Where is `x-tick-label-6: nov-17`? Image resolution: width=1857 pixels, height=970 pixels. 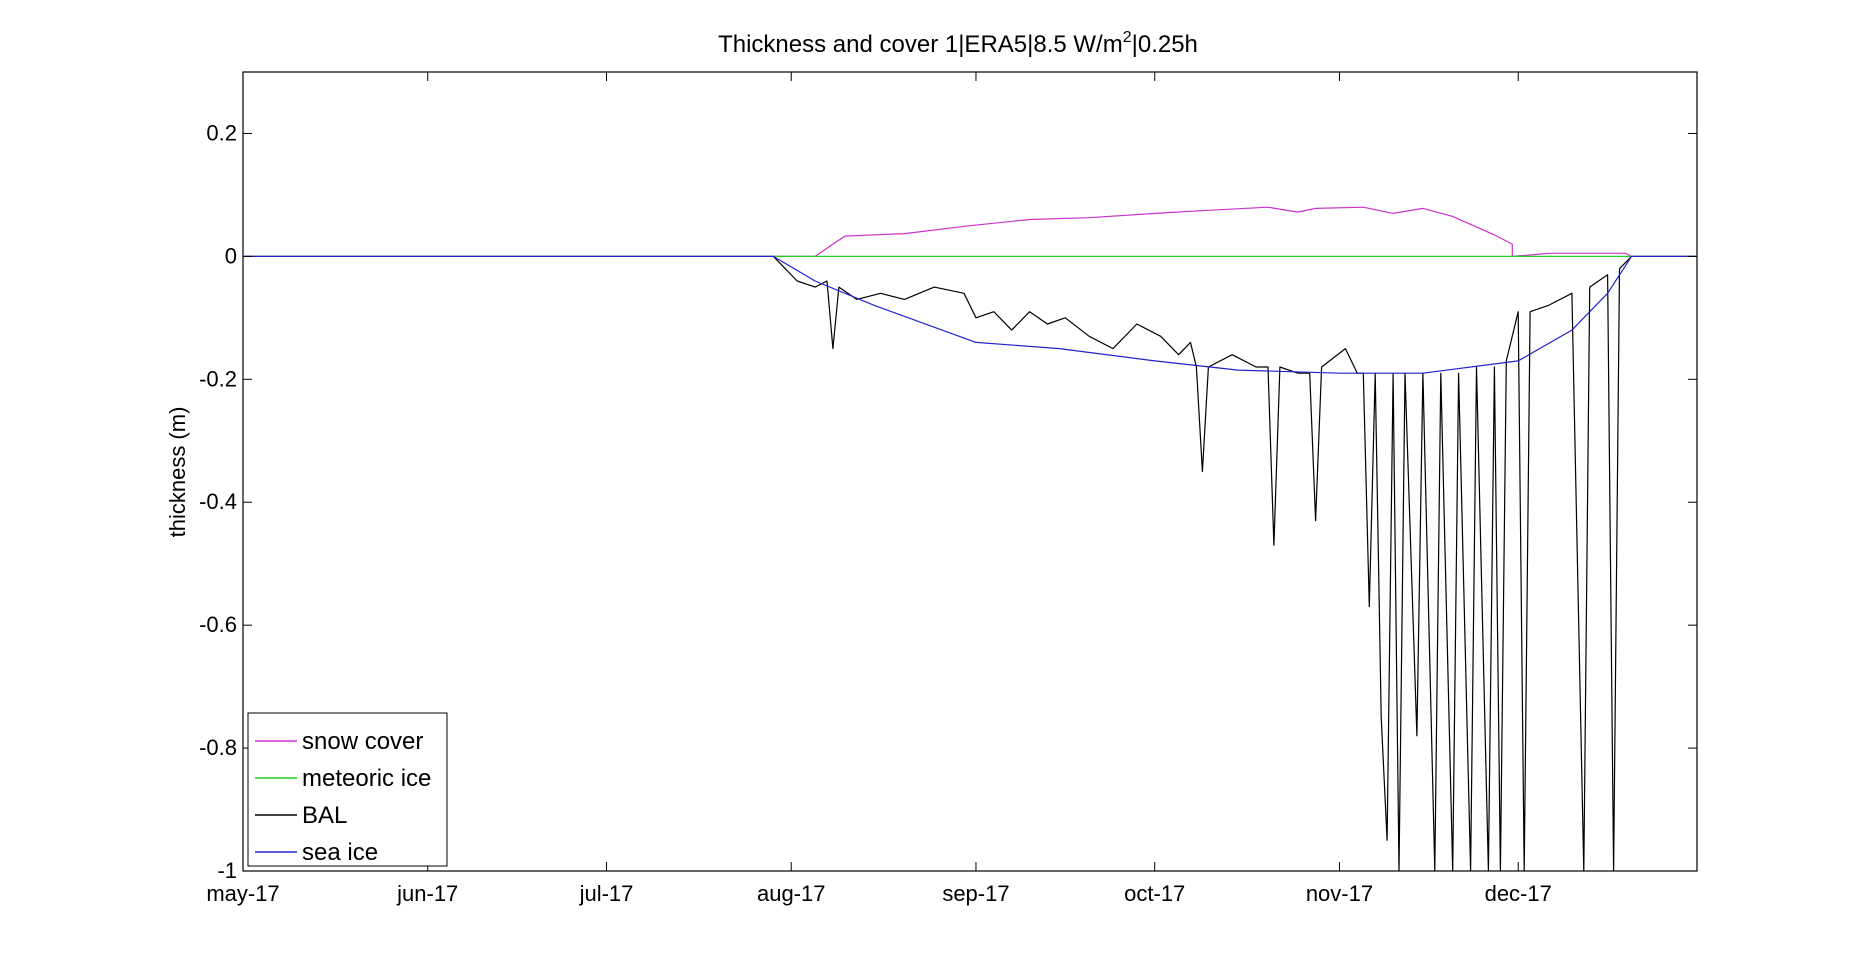 x-tick-label-6: nov-17 is located at coordinates (1339, 893).